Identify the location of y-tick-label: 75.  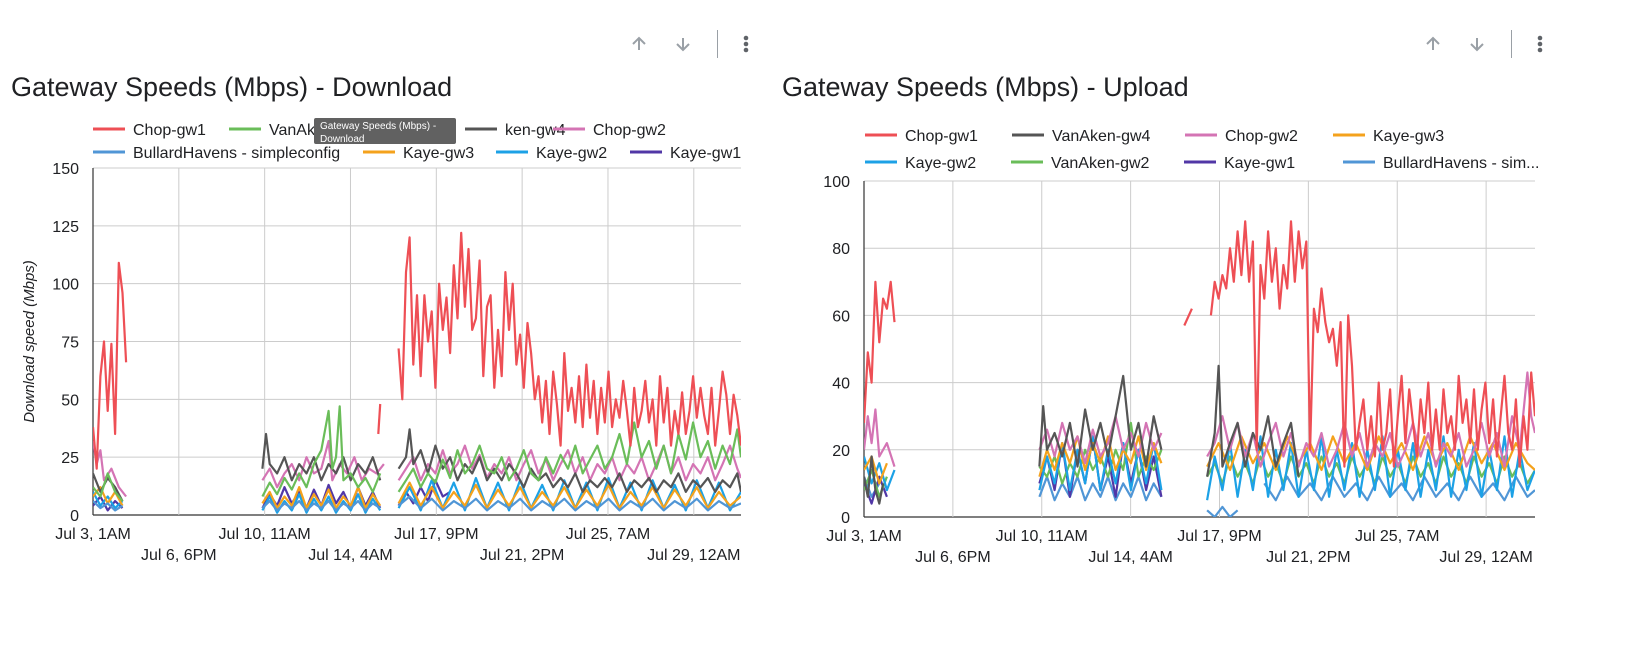
(70, 343).